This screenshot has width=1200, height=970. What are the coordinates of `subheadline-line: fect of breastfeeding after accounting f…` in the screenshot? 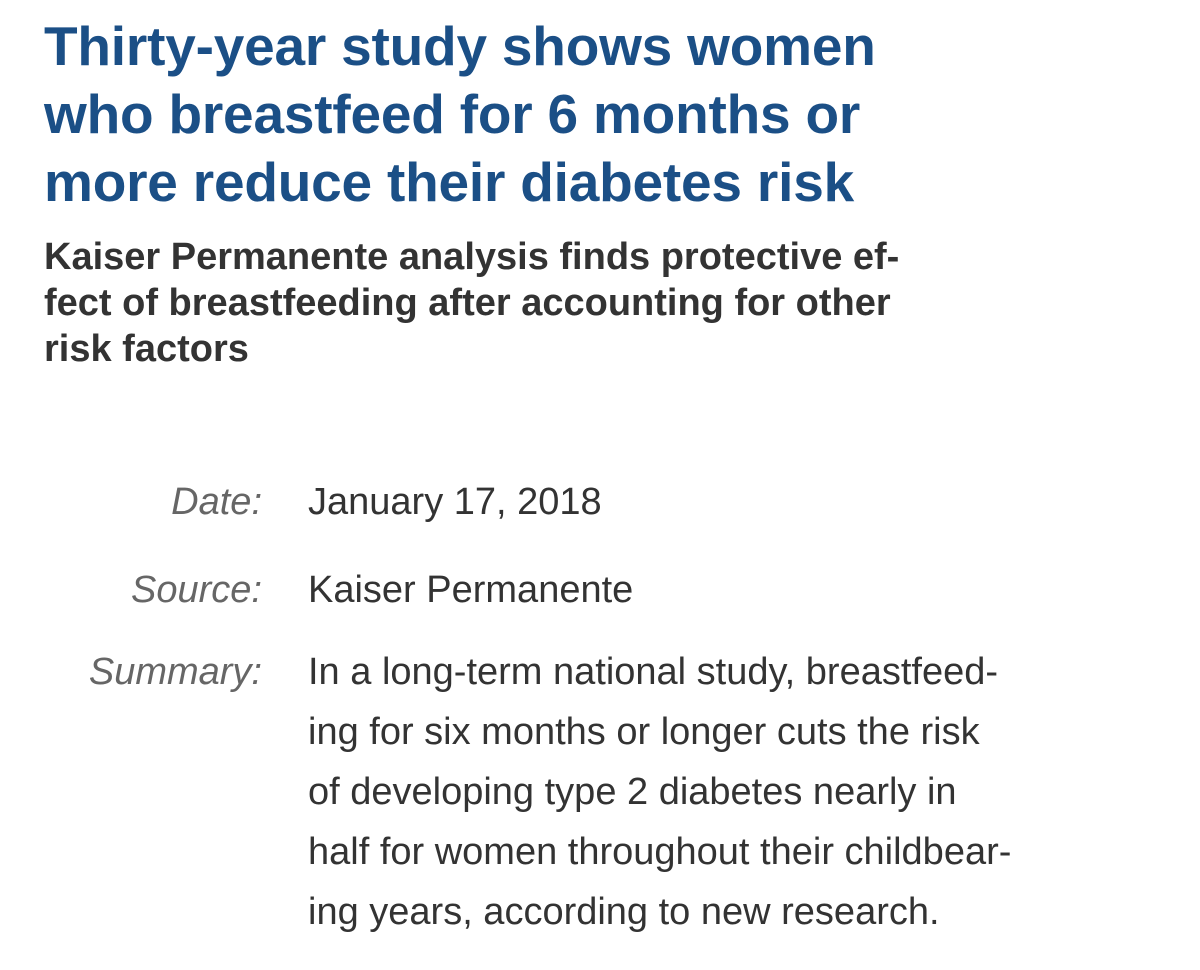 It's located at (467, 303).